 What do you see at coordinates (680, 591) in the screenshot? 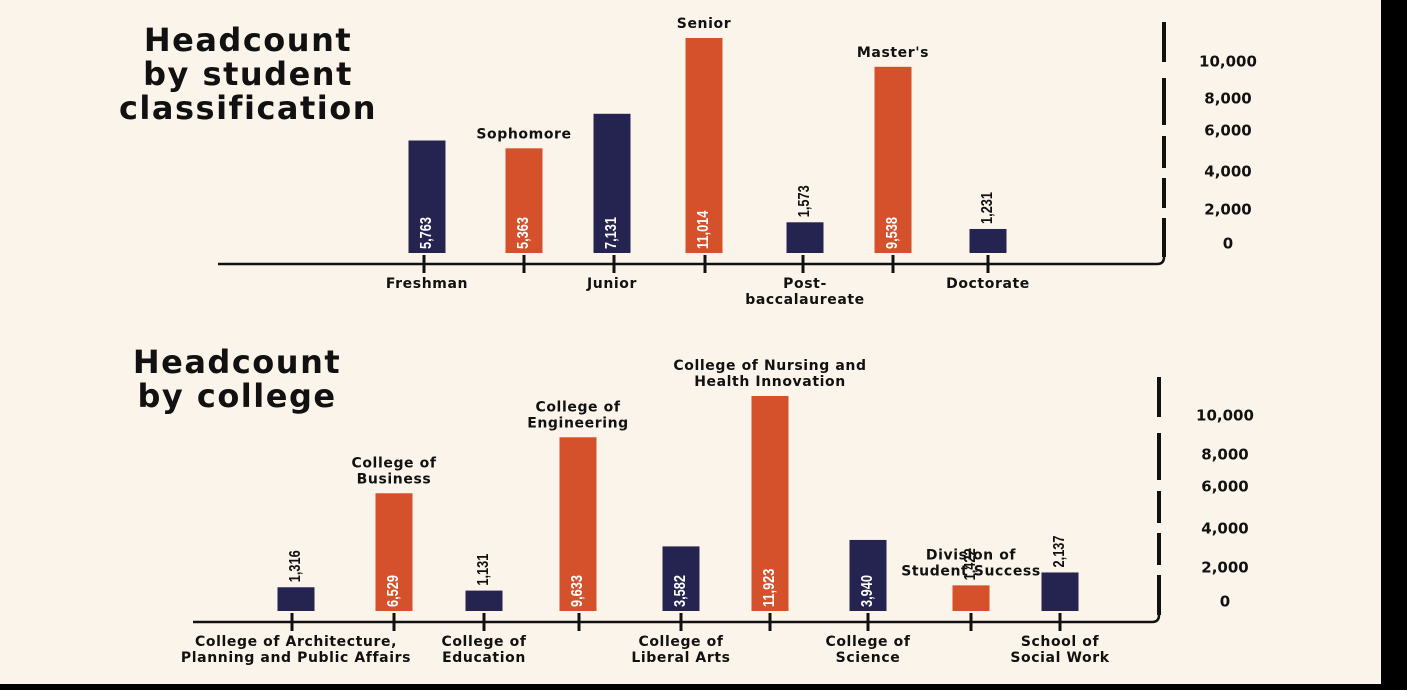
I see `college-bar-value-label: 3,582` at bounding box center [680, 591].